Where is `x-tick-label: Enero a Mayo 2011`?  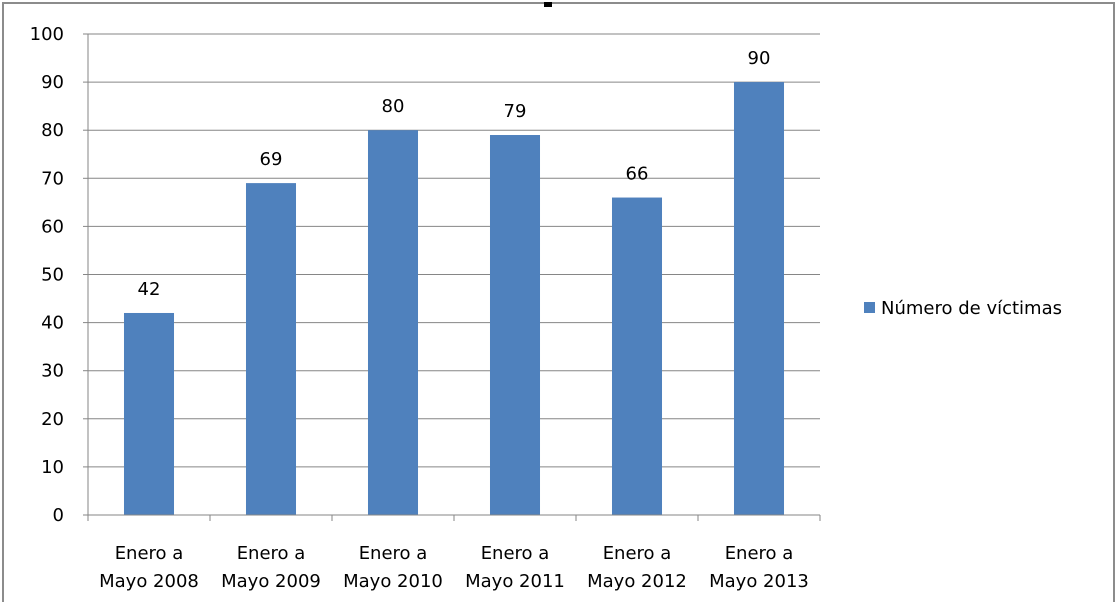
x-tick-label: Enero a Mayo 2011 is located at coordinates (515, 567).